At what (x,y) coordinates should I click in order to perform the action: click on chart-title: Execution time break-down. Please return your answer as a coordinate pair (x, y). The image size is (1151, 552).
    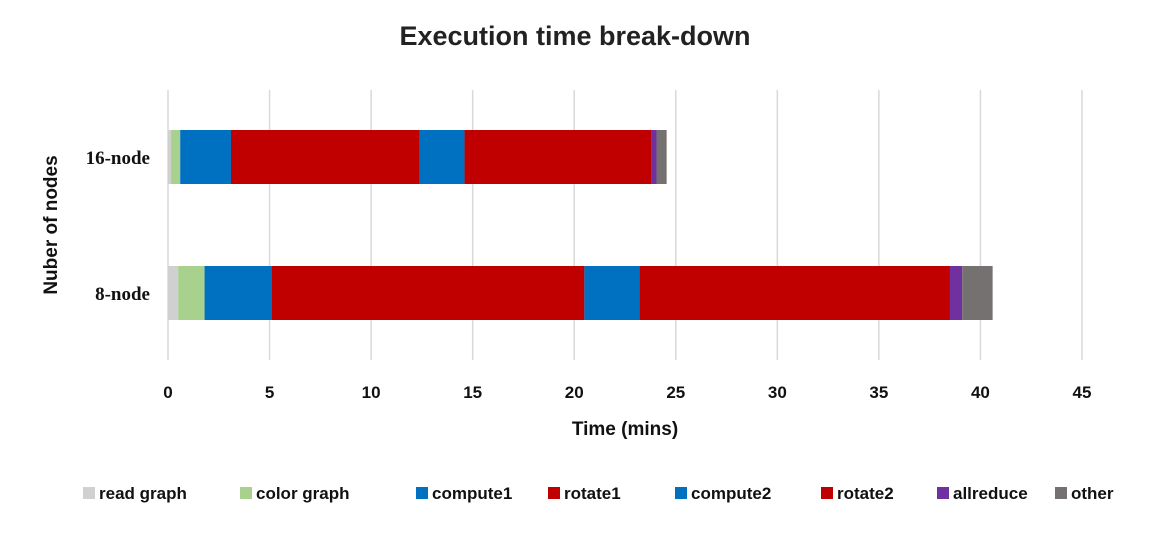
    Looking at the image, I should click on (574, 36).